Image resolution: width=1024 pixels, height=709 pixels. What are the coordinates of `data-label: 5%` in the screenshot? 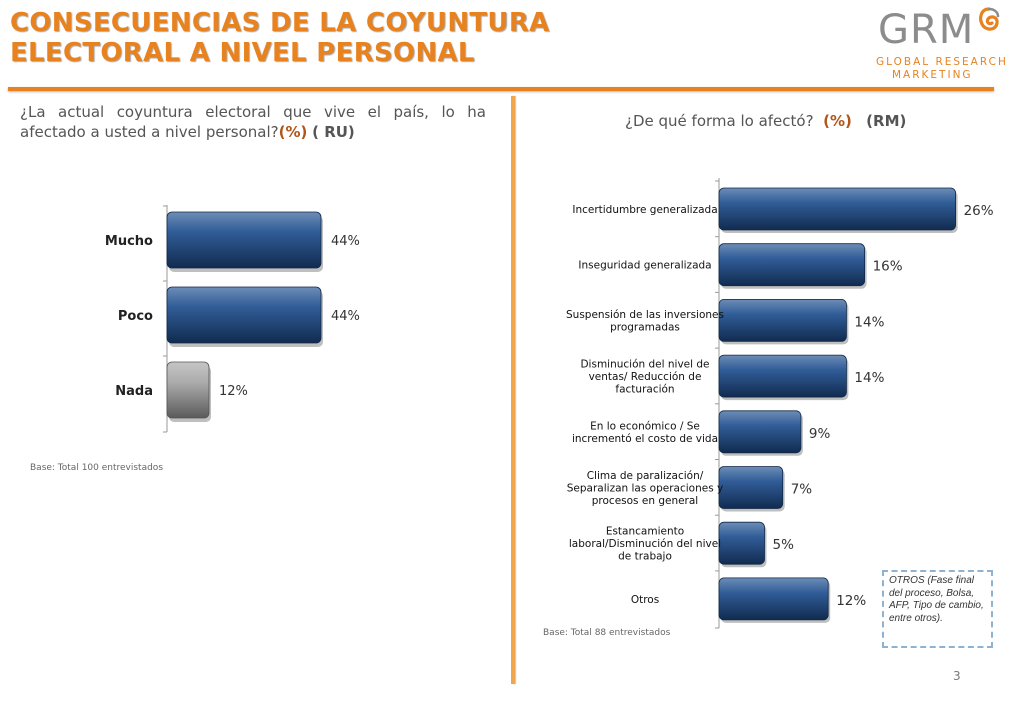 It's located at (784, 545).